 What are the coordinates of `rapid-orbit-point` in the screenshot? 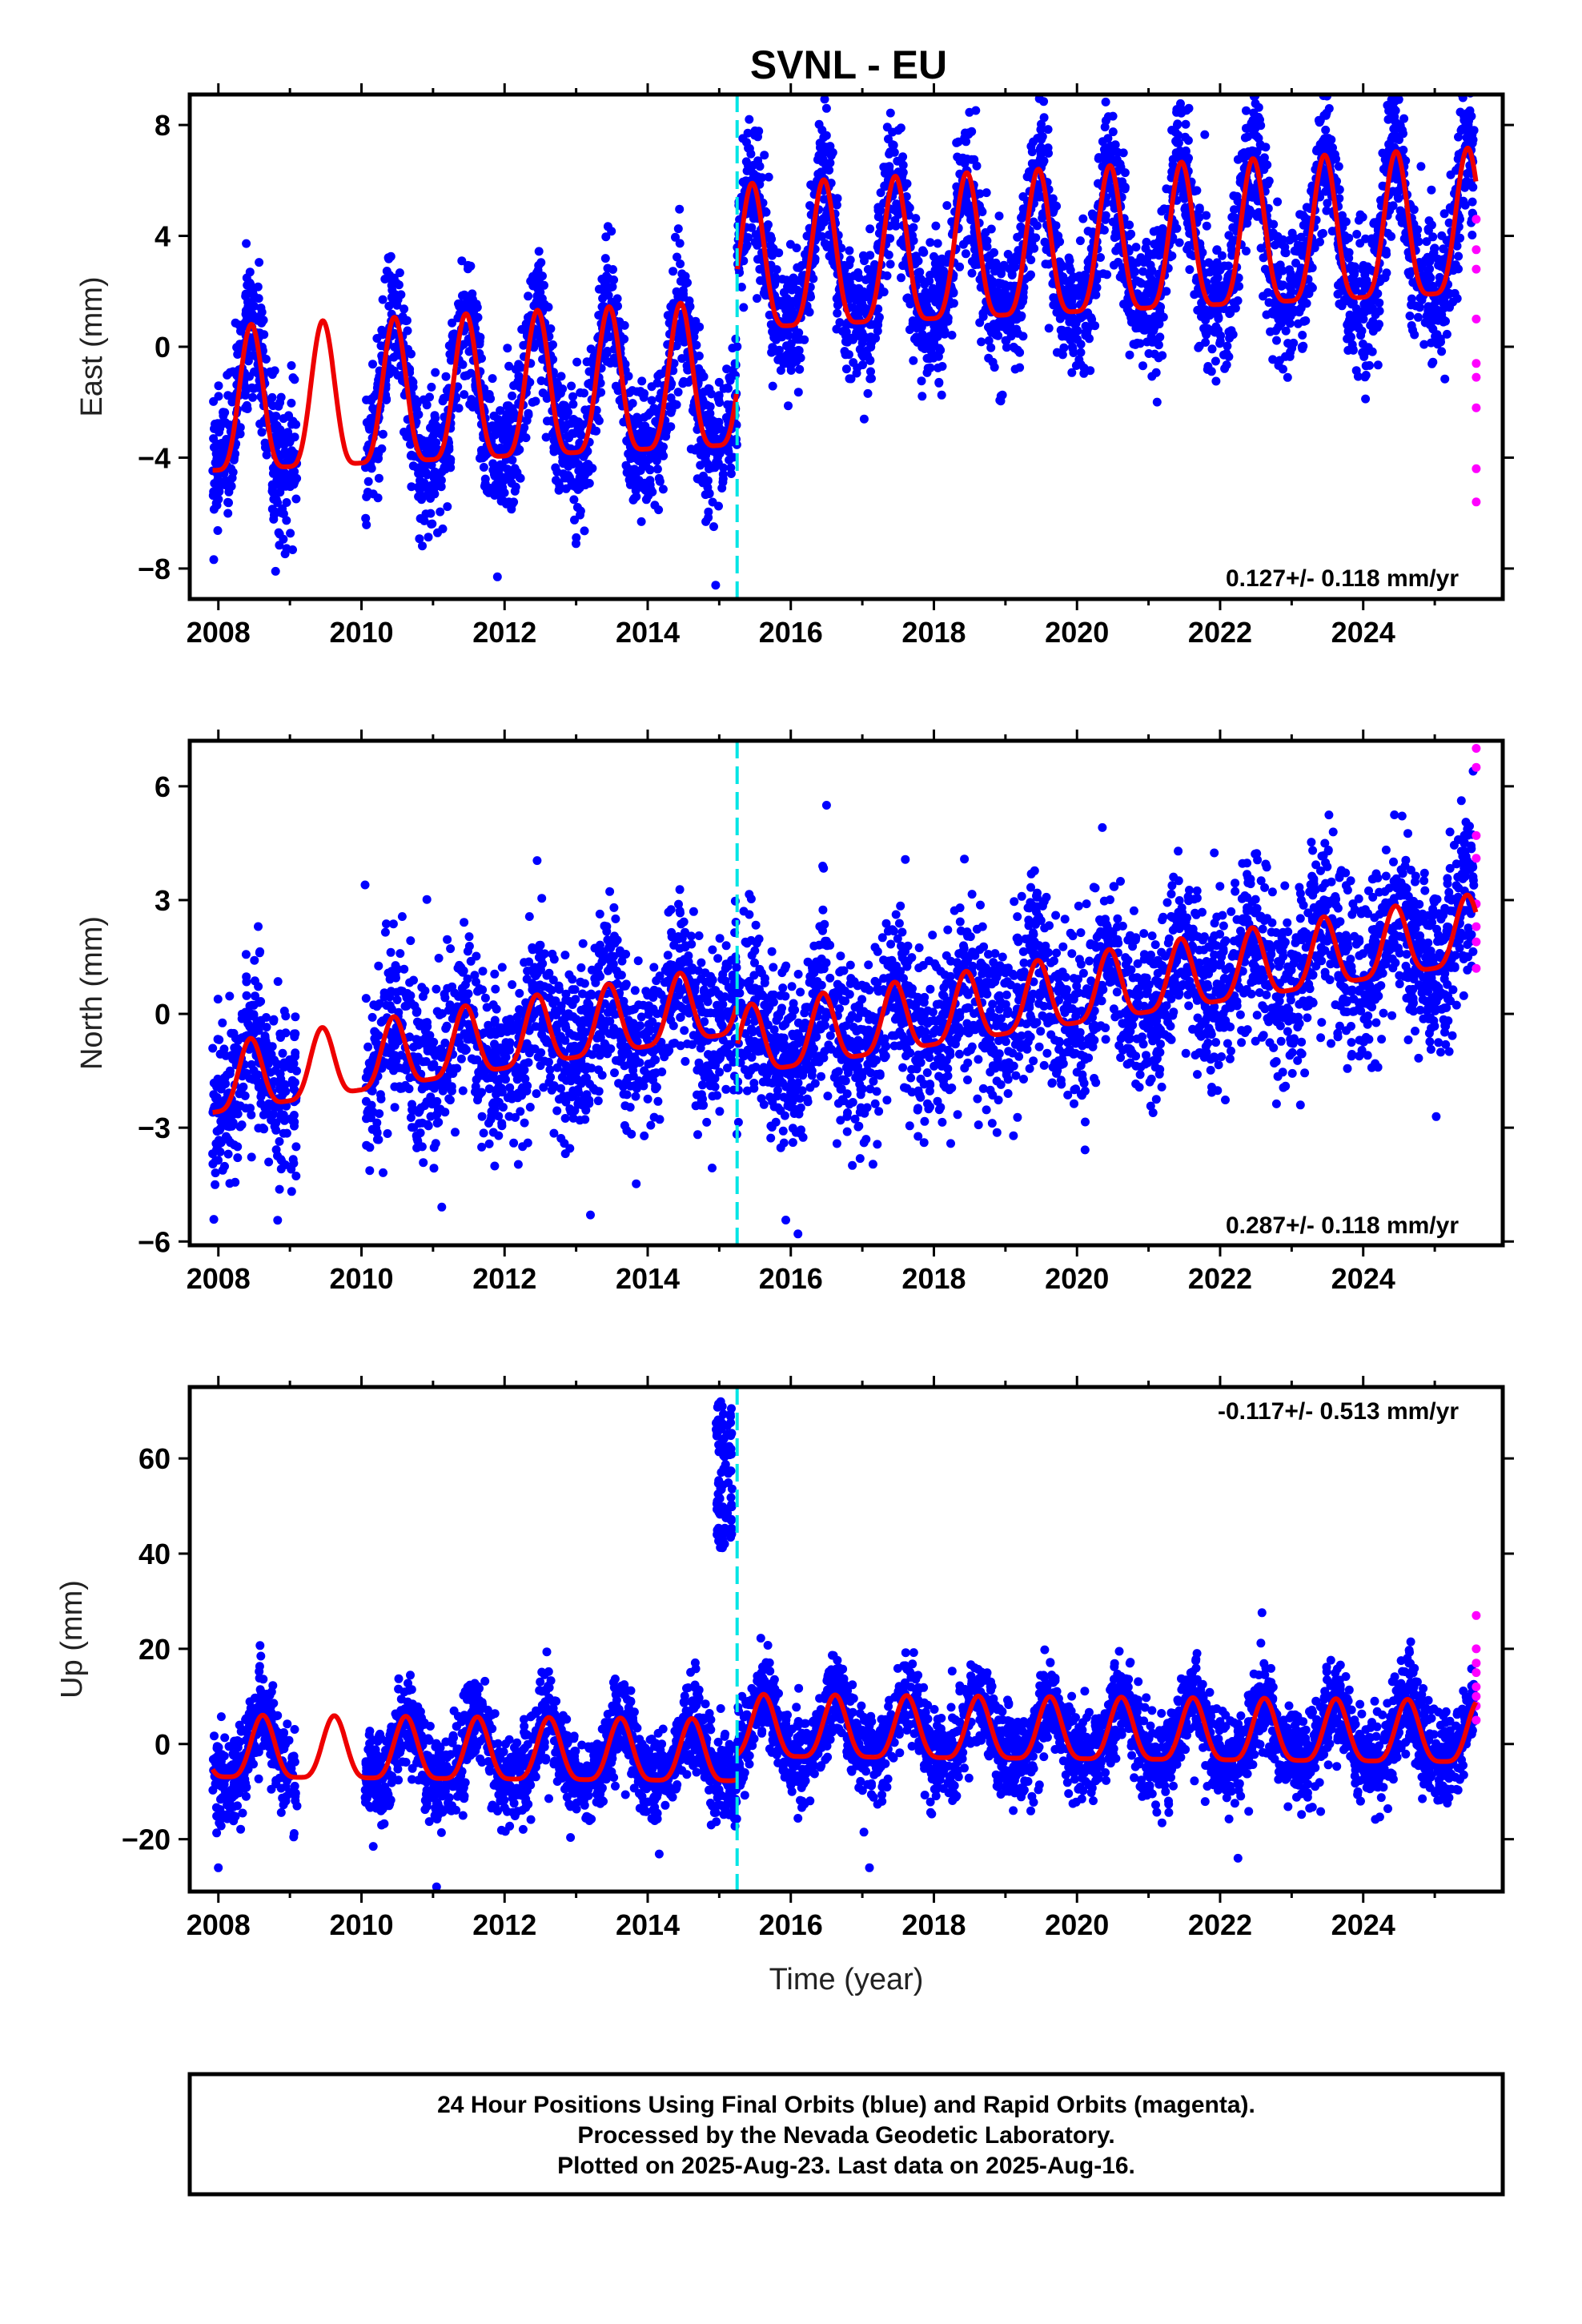 It's located at (1476, 250).